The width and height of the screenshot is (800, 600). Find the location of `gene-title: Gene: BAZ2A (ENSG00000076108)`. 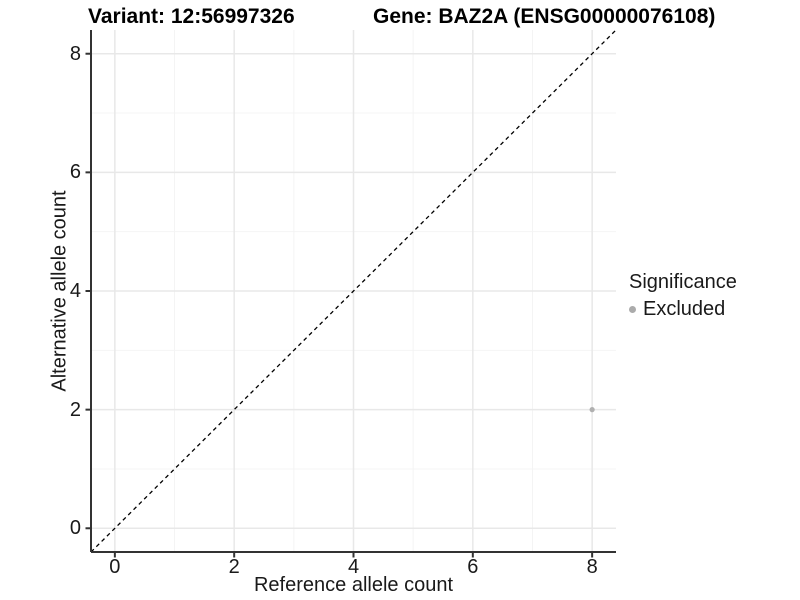

gene-title: Gene: BAZ2A (ENSG00000076108) is located at coordinates (544, 16).